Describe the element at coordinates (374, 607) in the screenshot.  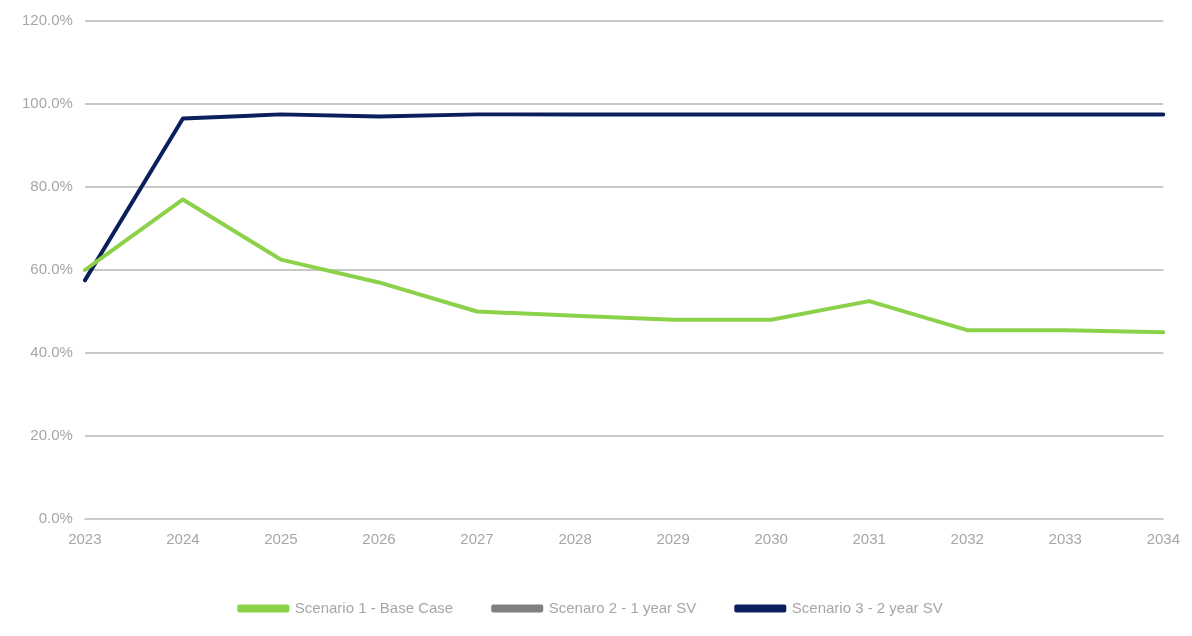
I see `legend-label: Scenario 1 - Base Case` at that location.